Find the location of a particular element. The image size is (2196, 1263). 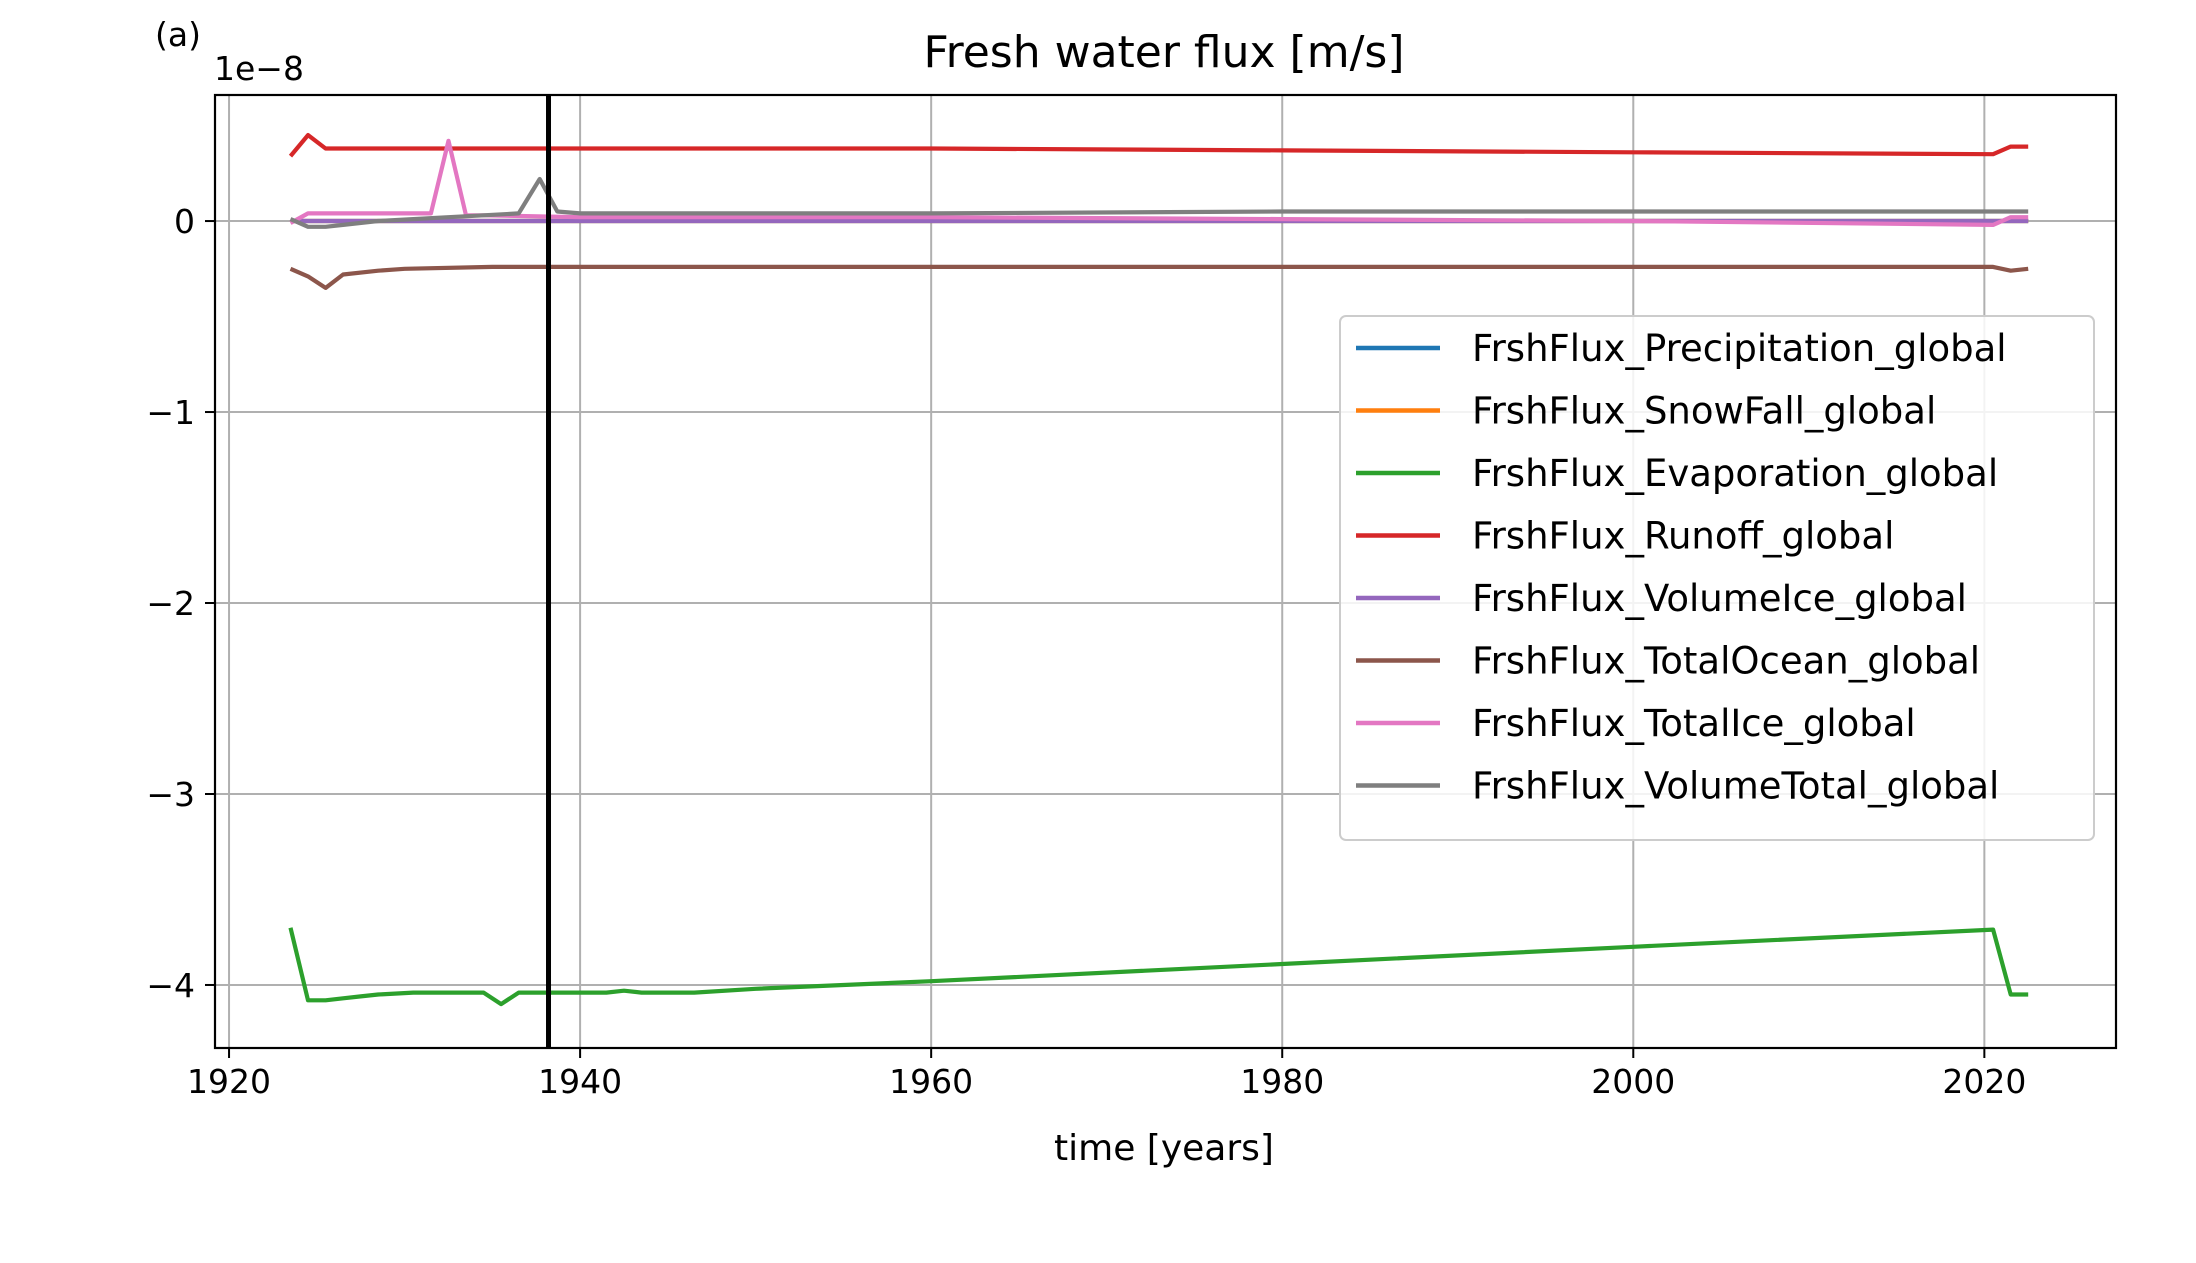

x-tick-label: 2000 is located at coordinates (1633, 1081).